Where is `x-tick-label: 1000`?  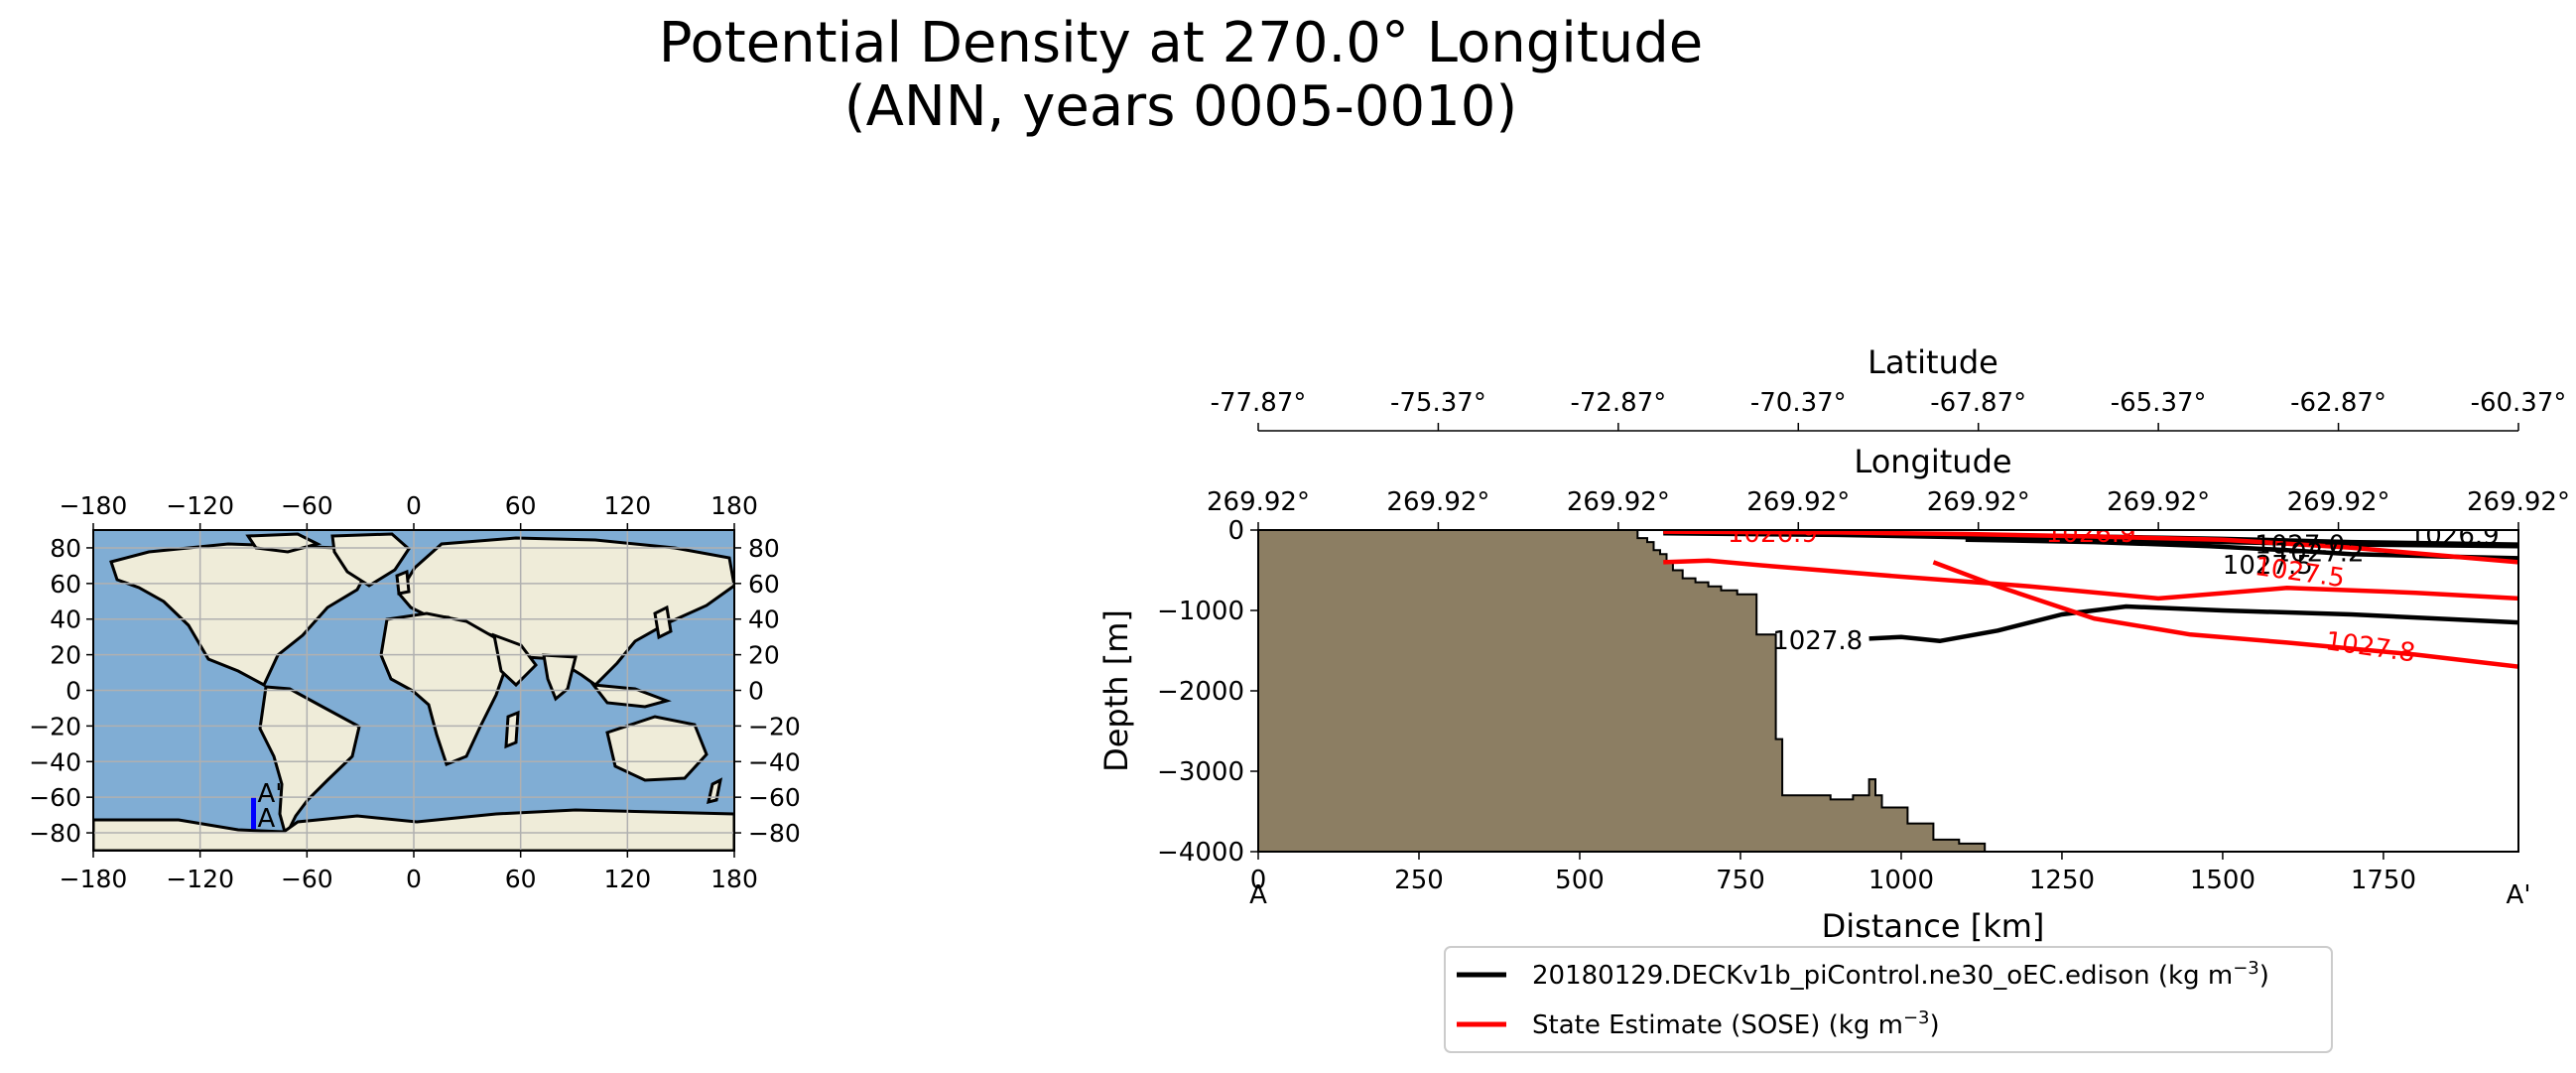
x-tick-label: 1000 is located at coordinates (1901, 880).